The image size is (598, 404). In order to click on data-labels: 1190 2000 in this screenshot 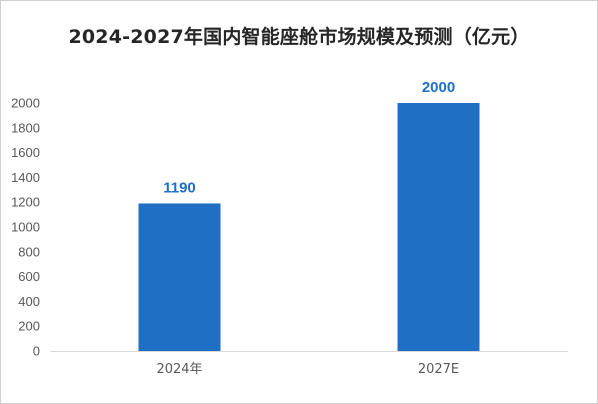, I will do `click(309, 137)`.